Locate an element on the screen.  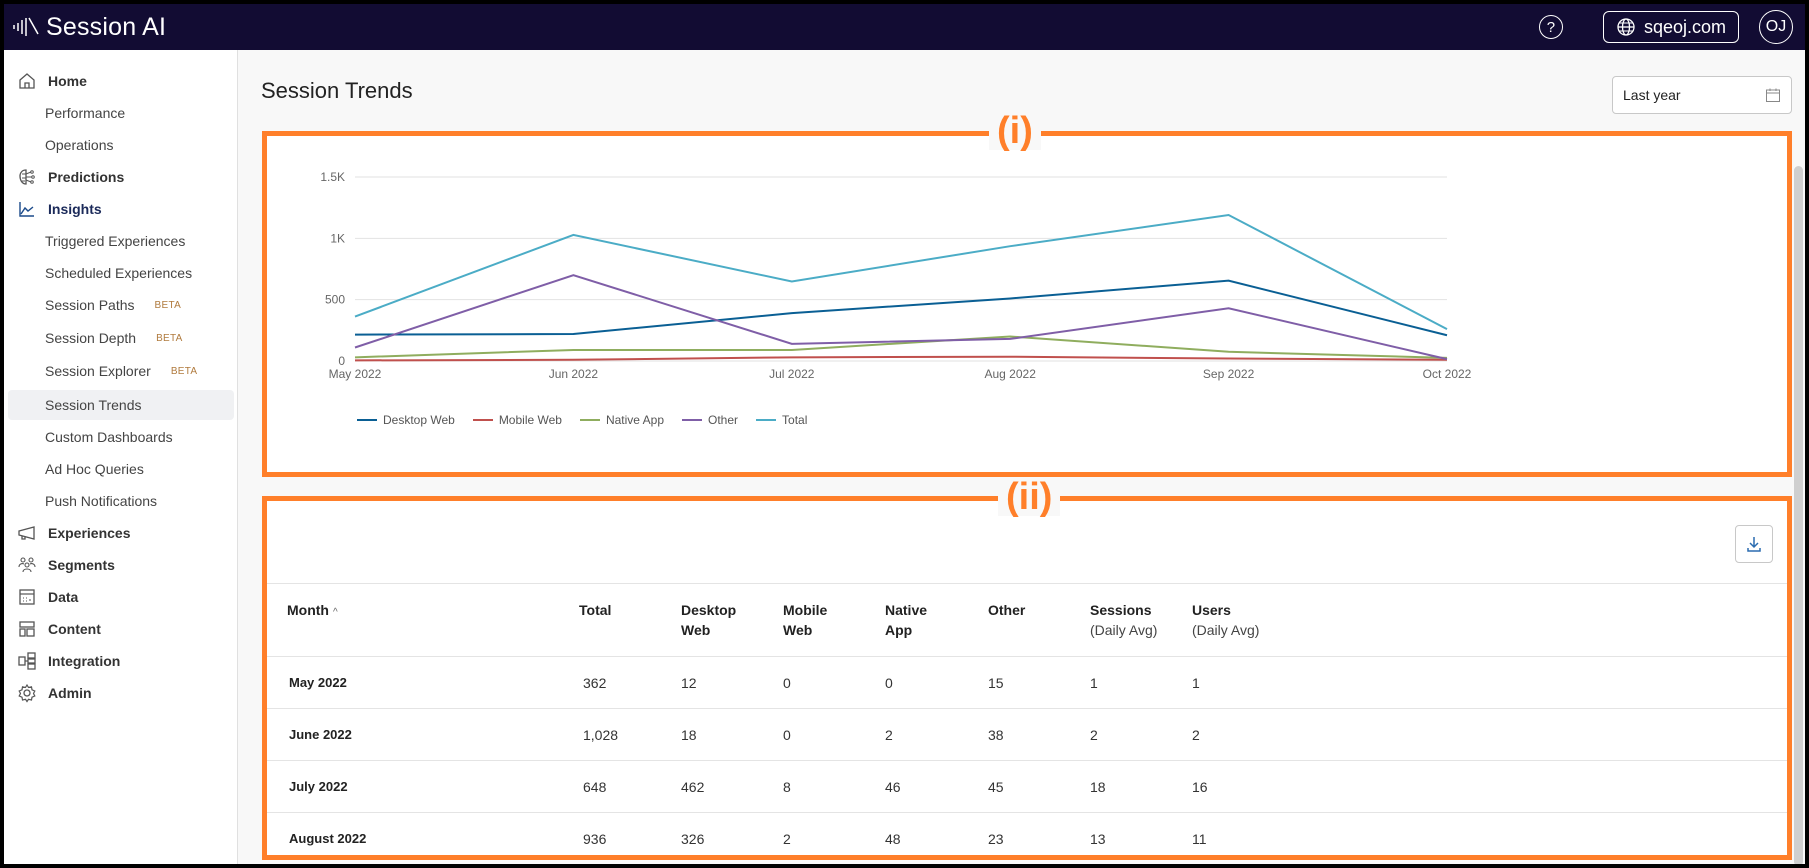
gear-icon is located at coordinates (27, 693).